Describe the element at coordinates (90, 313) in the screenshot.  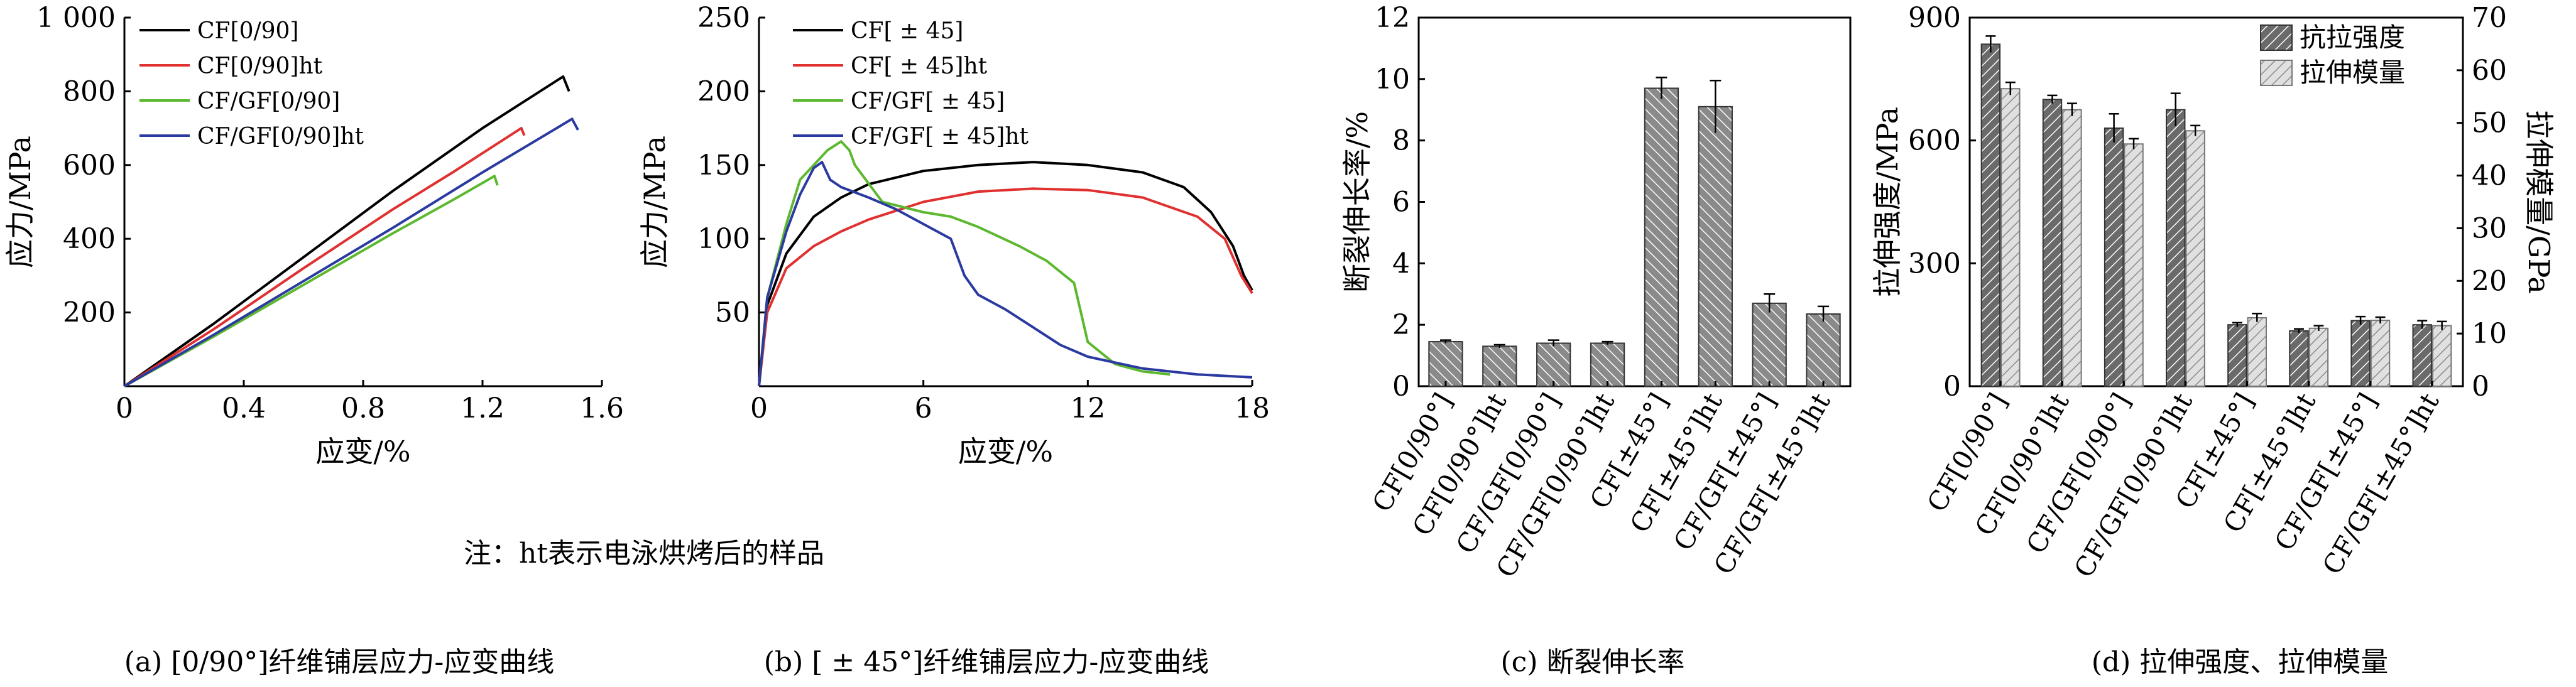
I see `chart-a-y-tick-label: 200` at that location.